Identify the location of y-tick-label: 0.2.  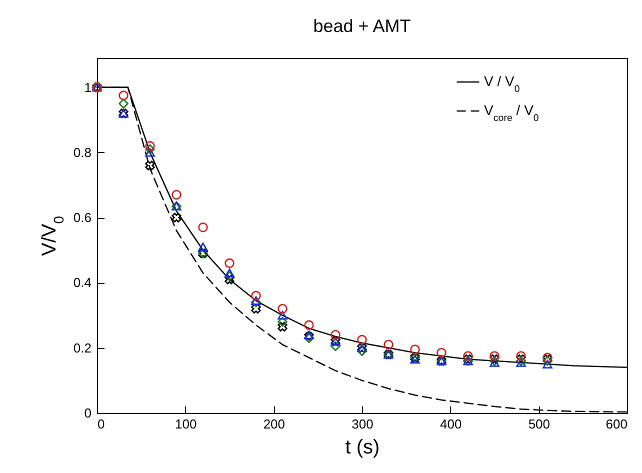
(82, 348).